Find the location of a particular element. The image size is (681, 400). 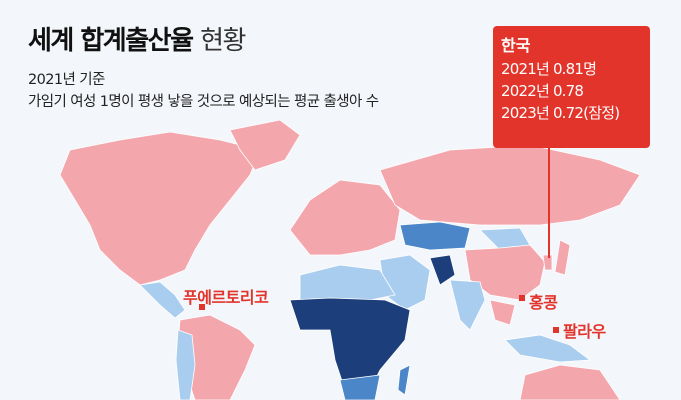

region-indonesia is located at coordinates (548, 348).